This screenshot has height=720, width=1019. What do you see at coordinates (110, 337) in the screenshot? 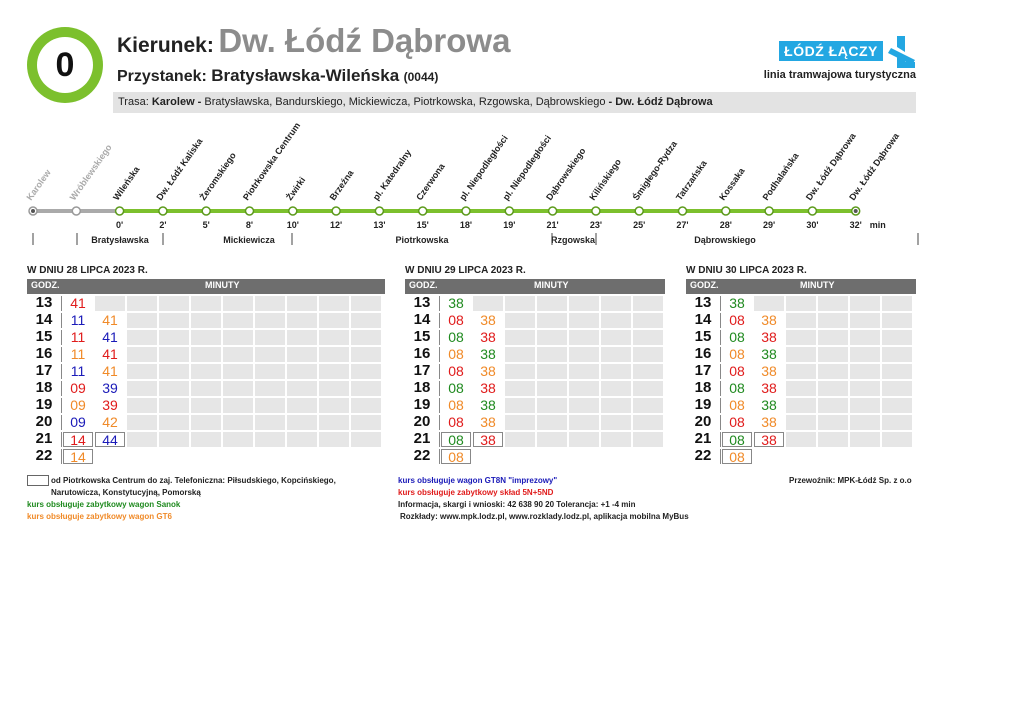
I see `departure-minute: 41` at bounding box center [110, 337].